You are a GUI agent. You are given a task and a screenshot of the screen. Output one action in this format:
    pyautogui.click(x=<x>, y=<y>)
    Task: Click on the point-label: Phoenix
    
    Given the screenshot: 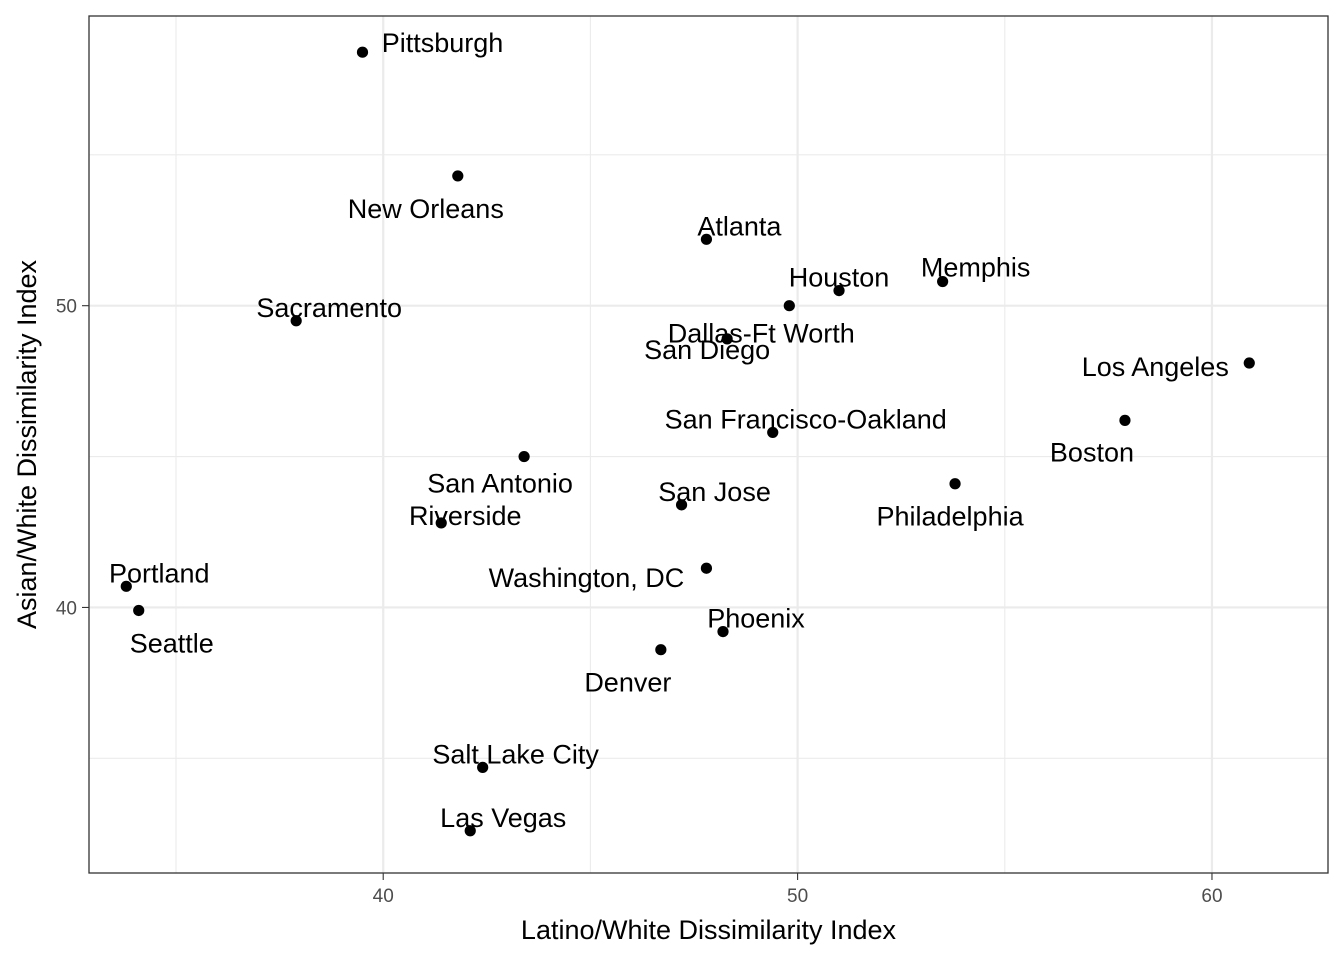 What is the action you would take?
    pyautogui.click(x=756, y=619)
    